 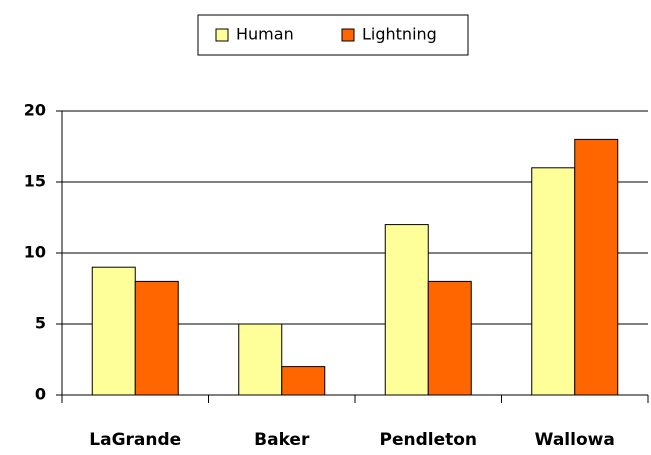 I want to click on x-tick-label: LaGrande, so click(x=135, y=440).